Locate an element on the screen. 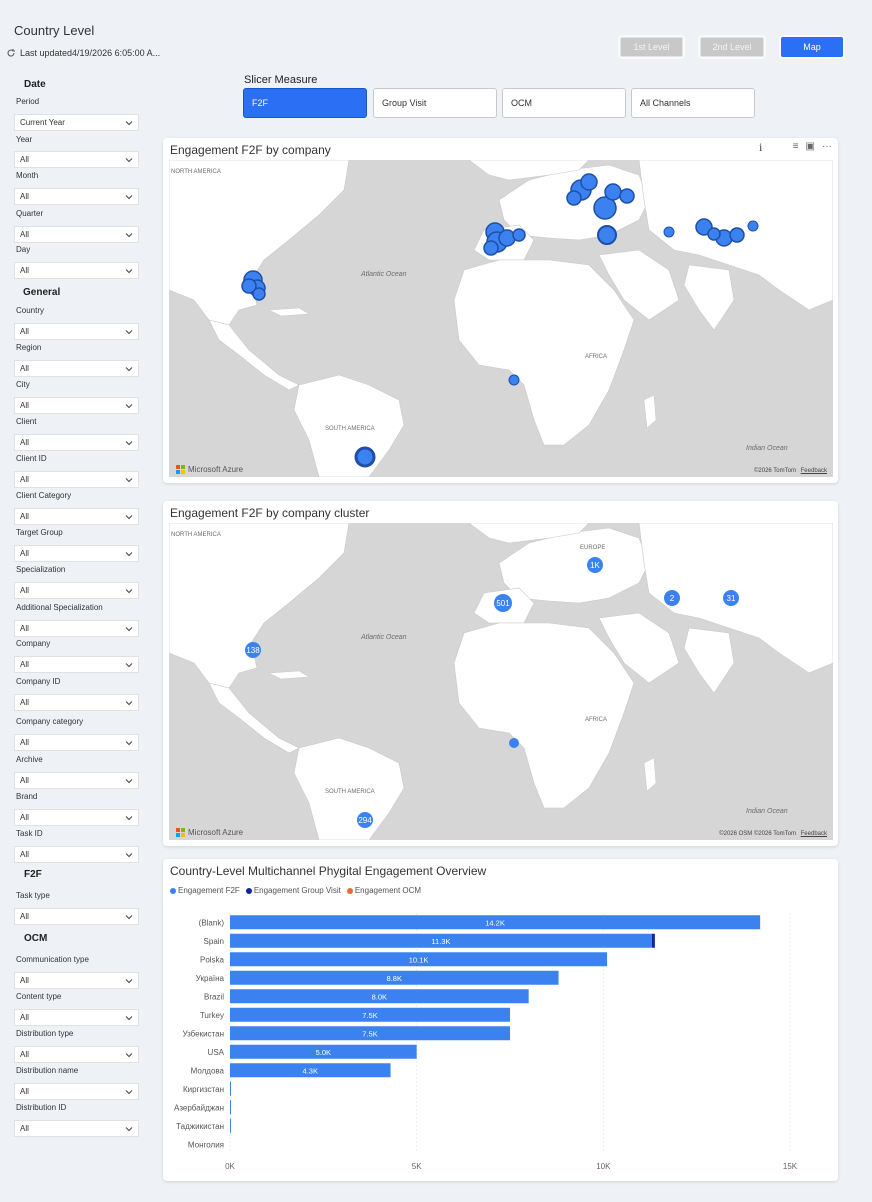 This screenshot has width=872, height=1202. cluster-blank is located at coordinates (514, 743).